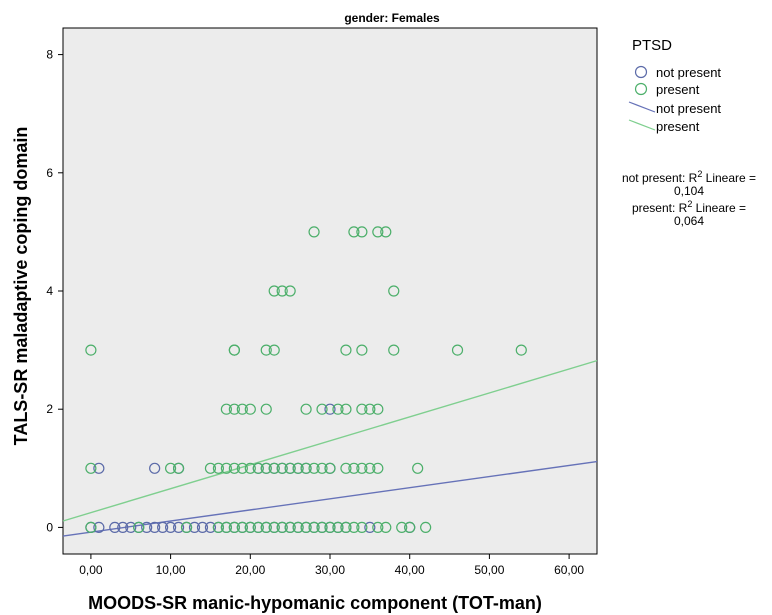 The width and height of the screenshot is (772, 615). Describe the element at coordinates (392, 18) in the screenshot. I see `chart-title: gender: Females` at that location.